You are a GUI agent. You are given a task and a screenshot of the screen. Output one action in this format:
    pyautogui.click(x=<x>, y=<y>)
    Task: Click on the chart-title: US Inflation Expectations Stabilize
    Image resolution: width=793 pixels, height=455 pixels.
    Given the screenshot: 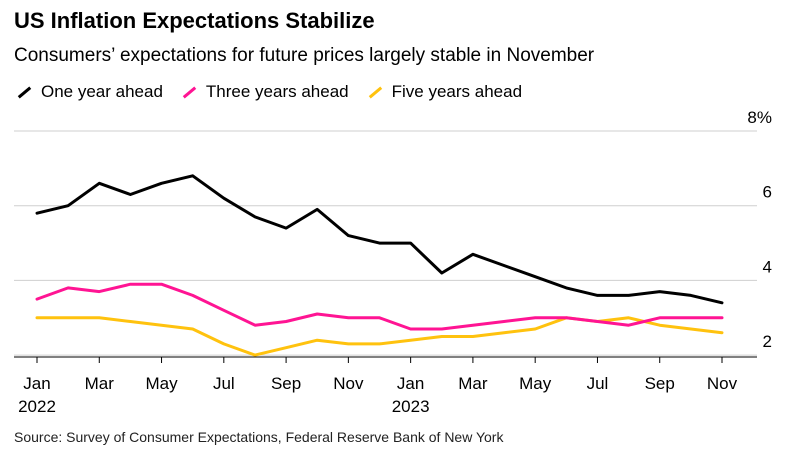 What is the action you would take?
    pyautogui.click(x=194, y=20)
    